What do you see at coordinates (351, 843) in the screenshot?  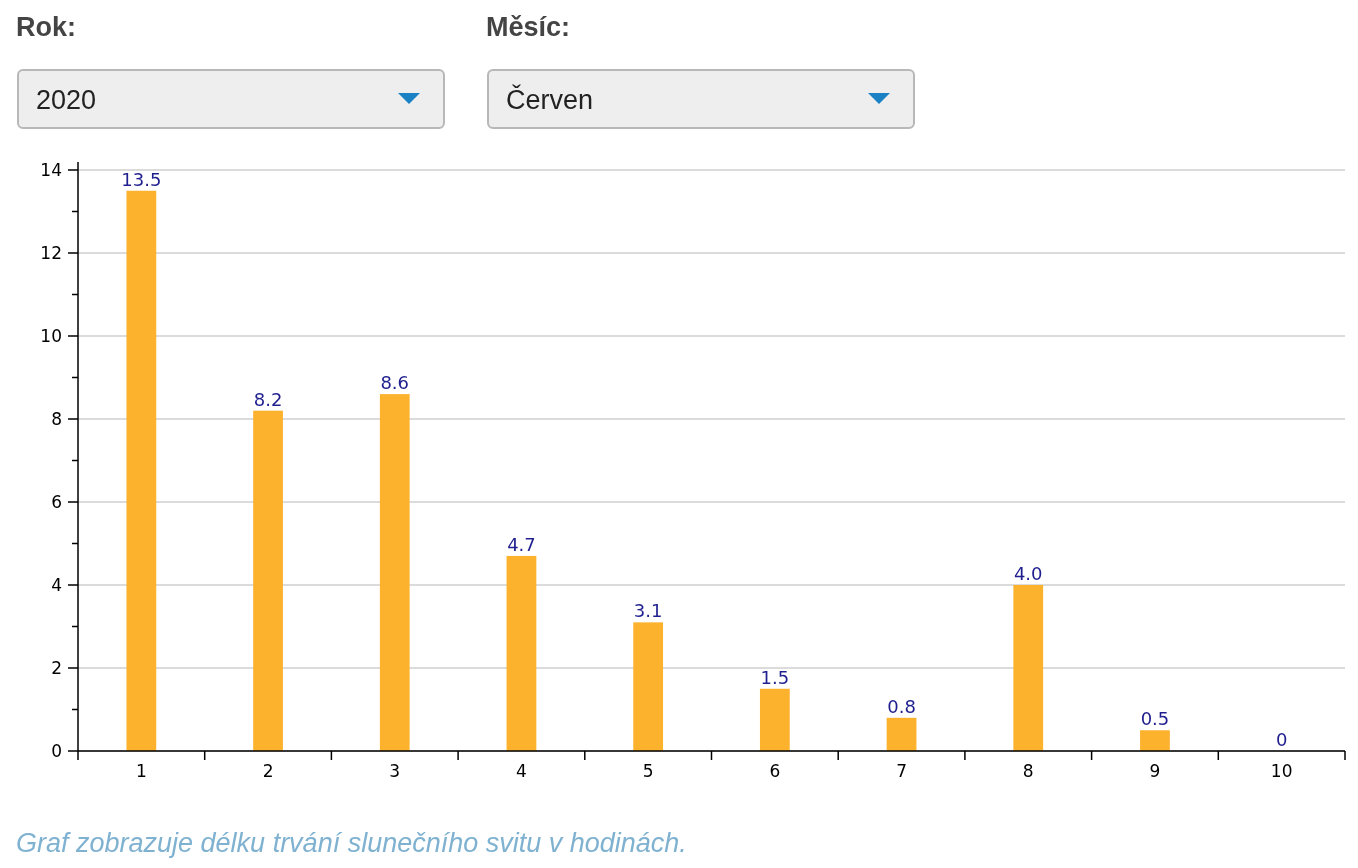 I see `text: Graf zobrazuje délku trvání slunečního svitu v hodinách.` at bounding box center [351, 843].